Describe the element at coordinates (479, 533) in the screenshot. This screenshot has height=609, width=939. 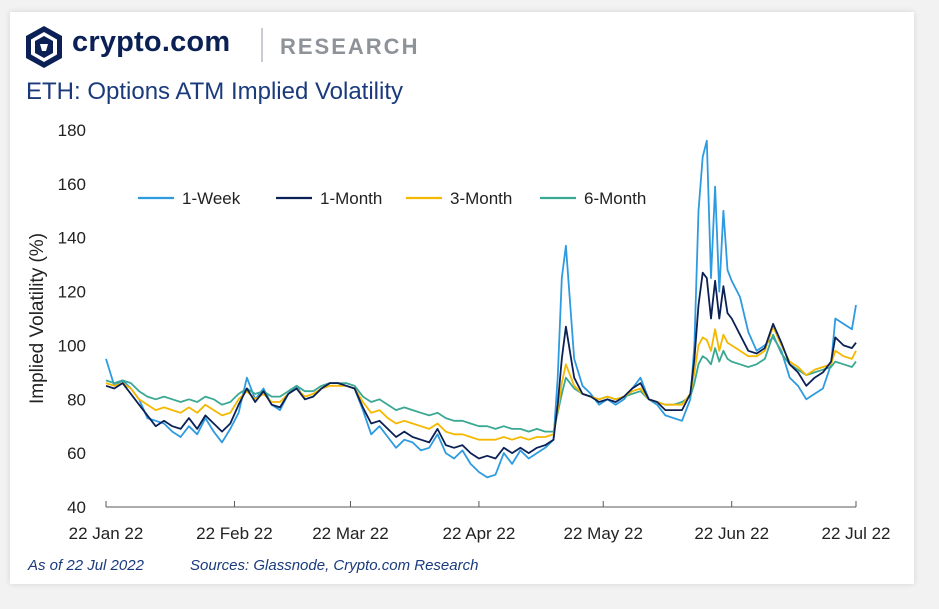
I see `x-tick-label: 22 Apr 22` at that location.